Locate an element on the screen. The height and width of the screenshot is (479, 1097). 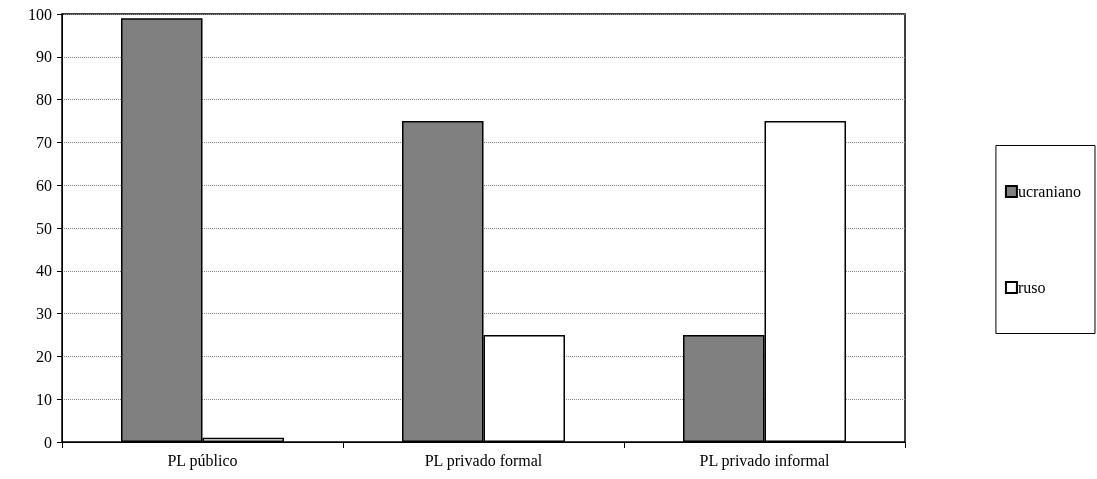
y-tick-label: 50 is located at coordinates (44, 228).